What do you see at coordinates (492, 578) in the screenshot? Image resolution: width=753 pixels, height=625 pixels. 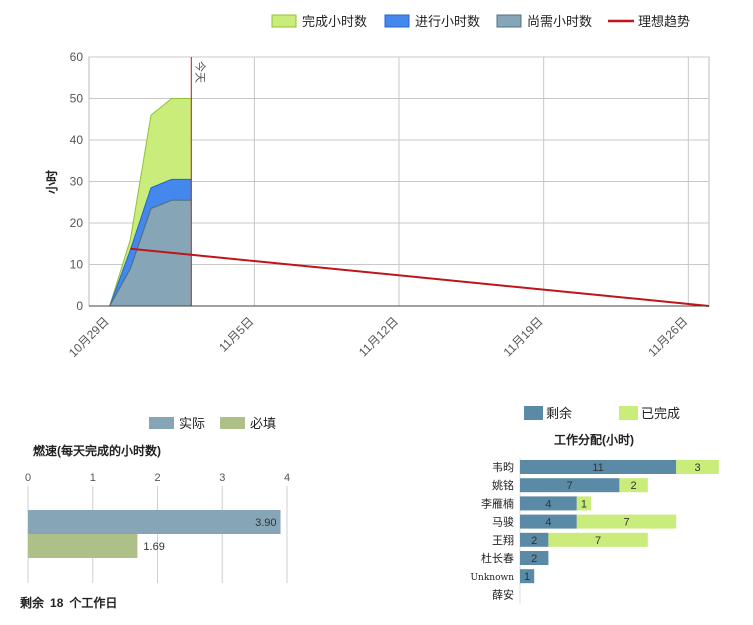 I see `person-name-label: Unknown` at bounding box center [492, 578].